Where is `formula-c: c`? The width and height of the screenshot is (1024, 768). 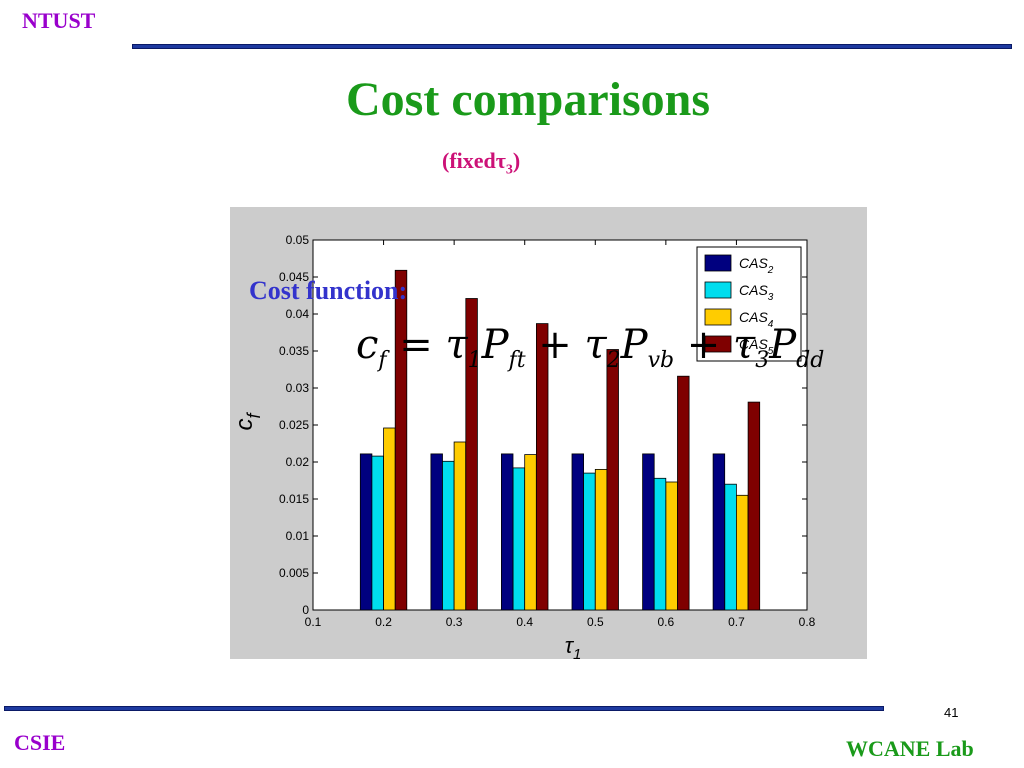 formula-c: c is located at coordinates (367, 345).